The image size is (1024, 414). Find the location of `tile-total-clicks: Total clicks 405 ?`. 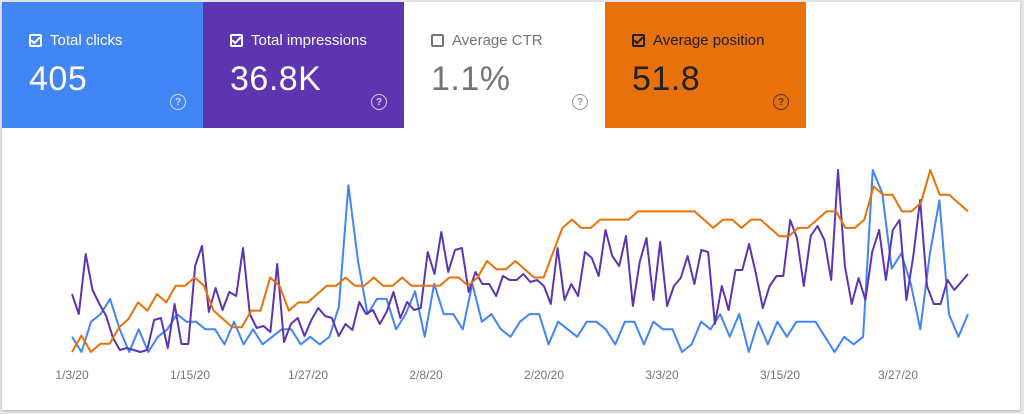

tile-total-clicks: Total clicks 405 ? is located at coordinates (102, 65).